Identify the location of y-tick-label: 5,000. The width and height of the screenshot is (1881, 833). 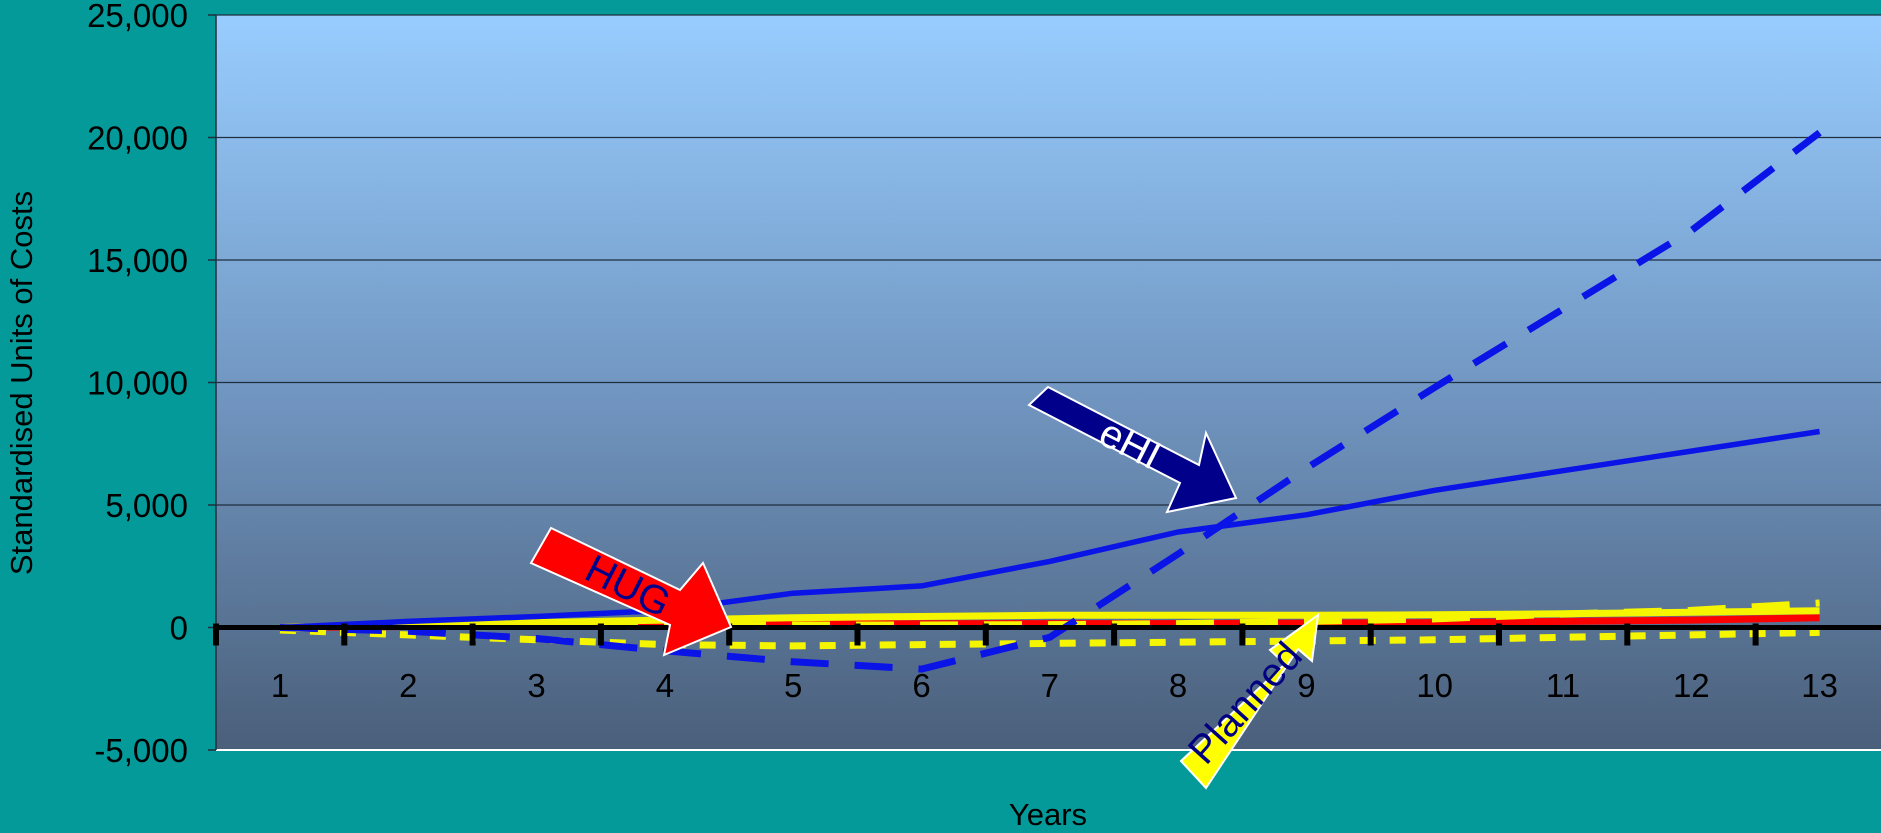
(146, 505).